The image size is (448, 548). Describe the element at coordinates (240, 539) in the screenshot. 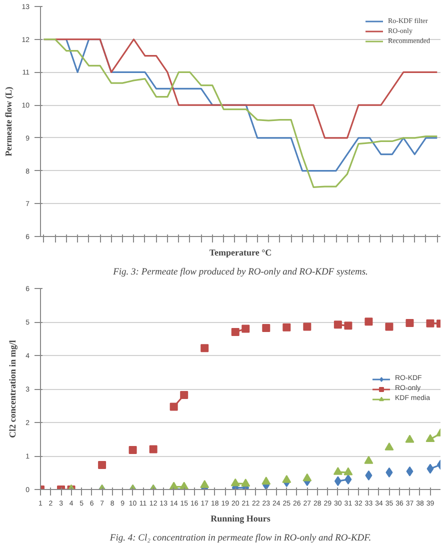

I see `caption: Fig. 4: Cl₂ concentration in permeate flow in RO-only and RO-KDF.` at that location.